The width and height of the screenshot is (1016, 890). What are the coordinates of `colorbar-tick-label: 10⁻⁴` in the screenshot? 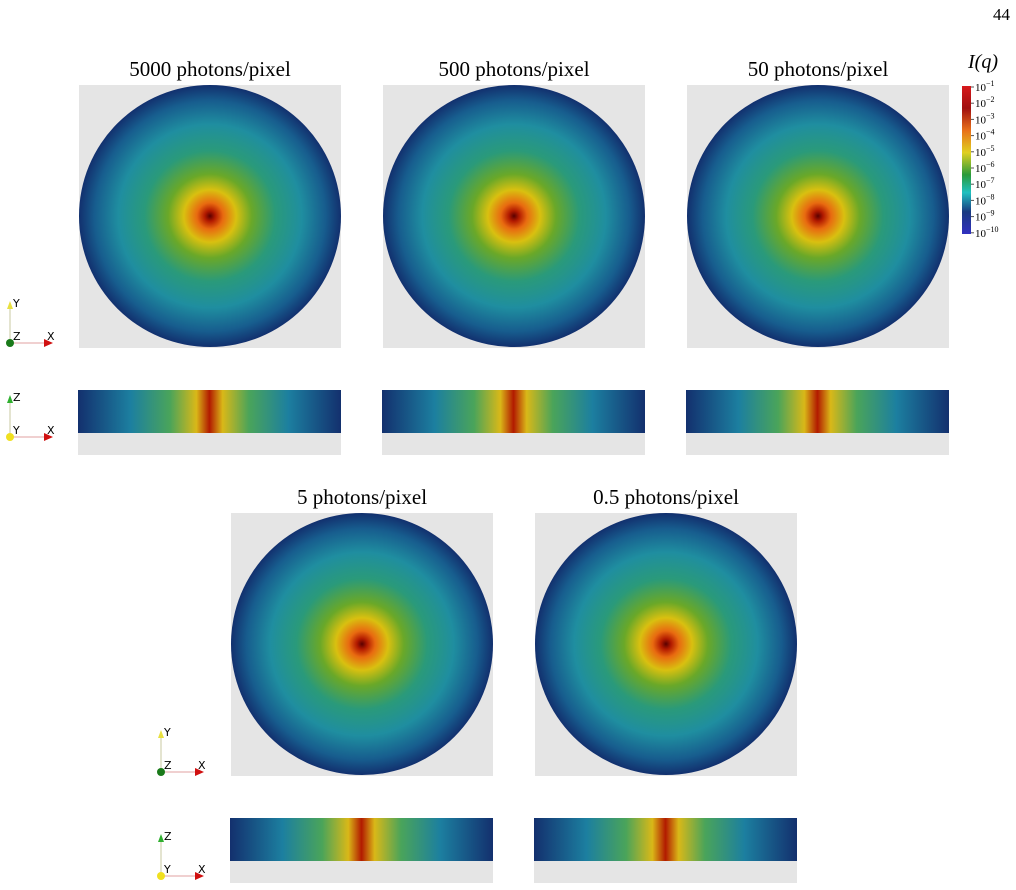 It's located at (985, 135).